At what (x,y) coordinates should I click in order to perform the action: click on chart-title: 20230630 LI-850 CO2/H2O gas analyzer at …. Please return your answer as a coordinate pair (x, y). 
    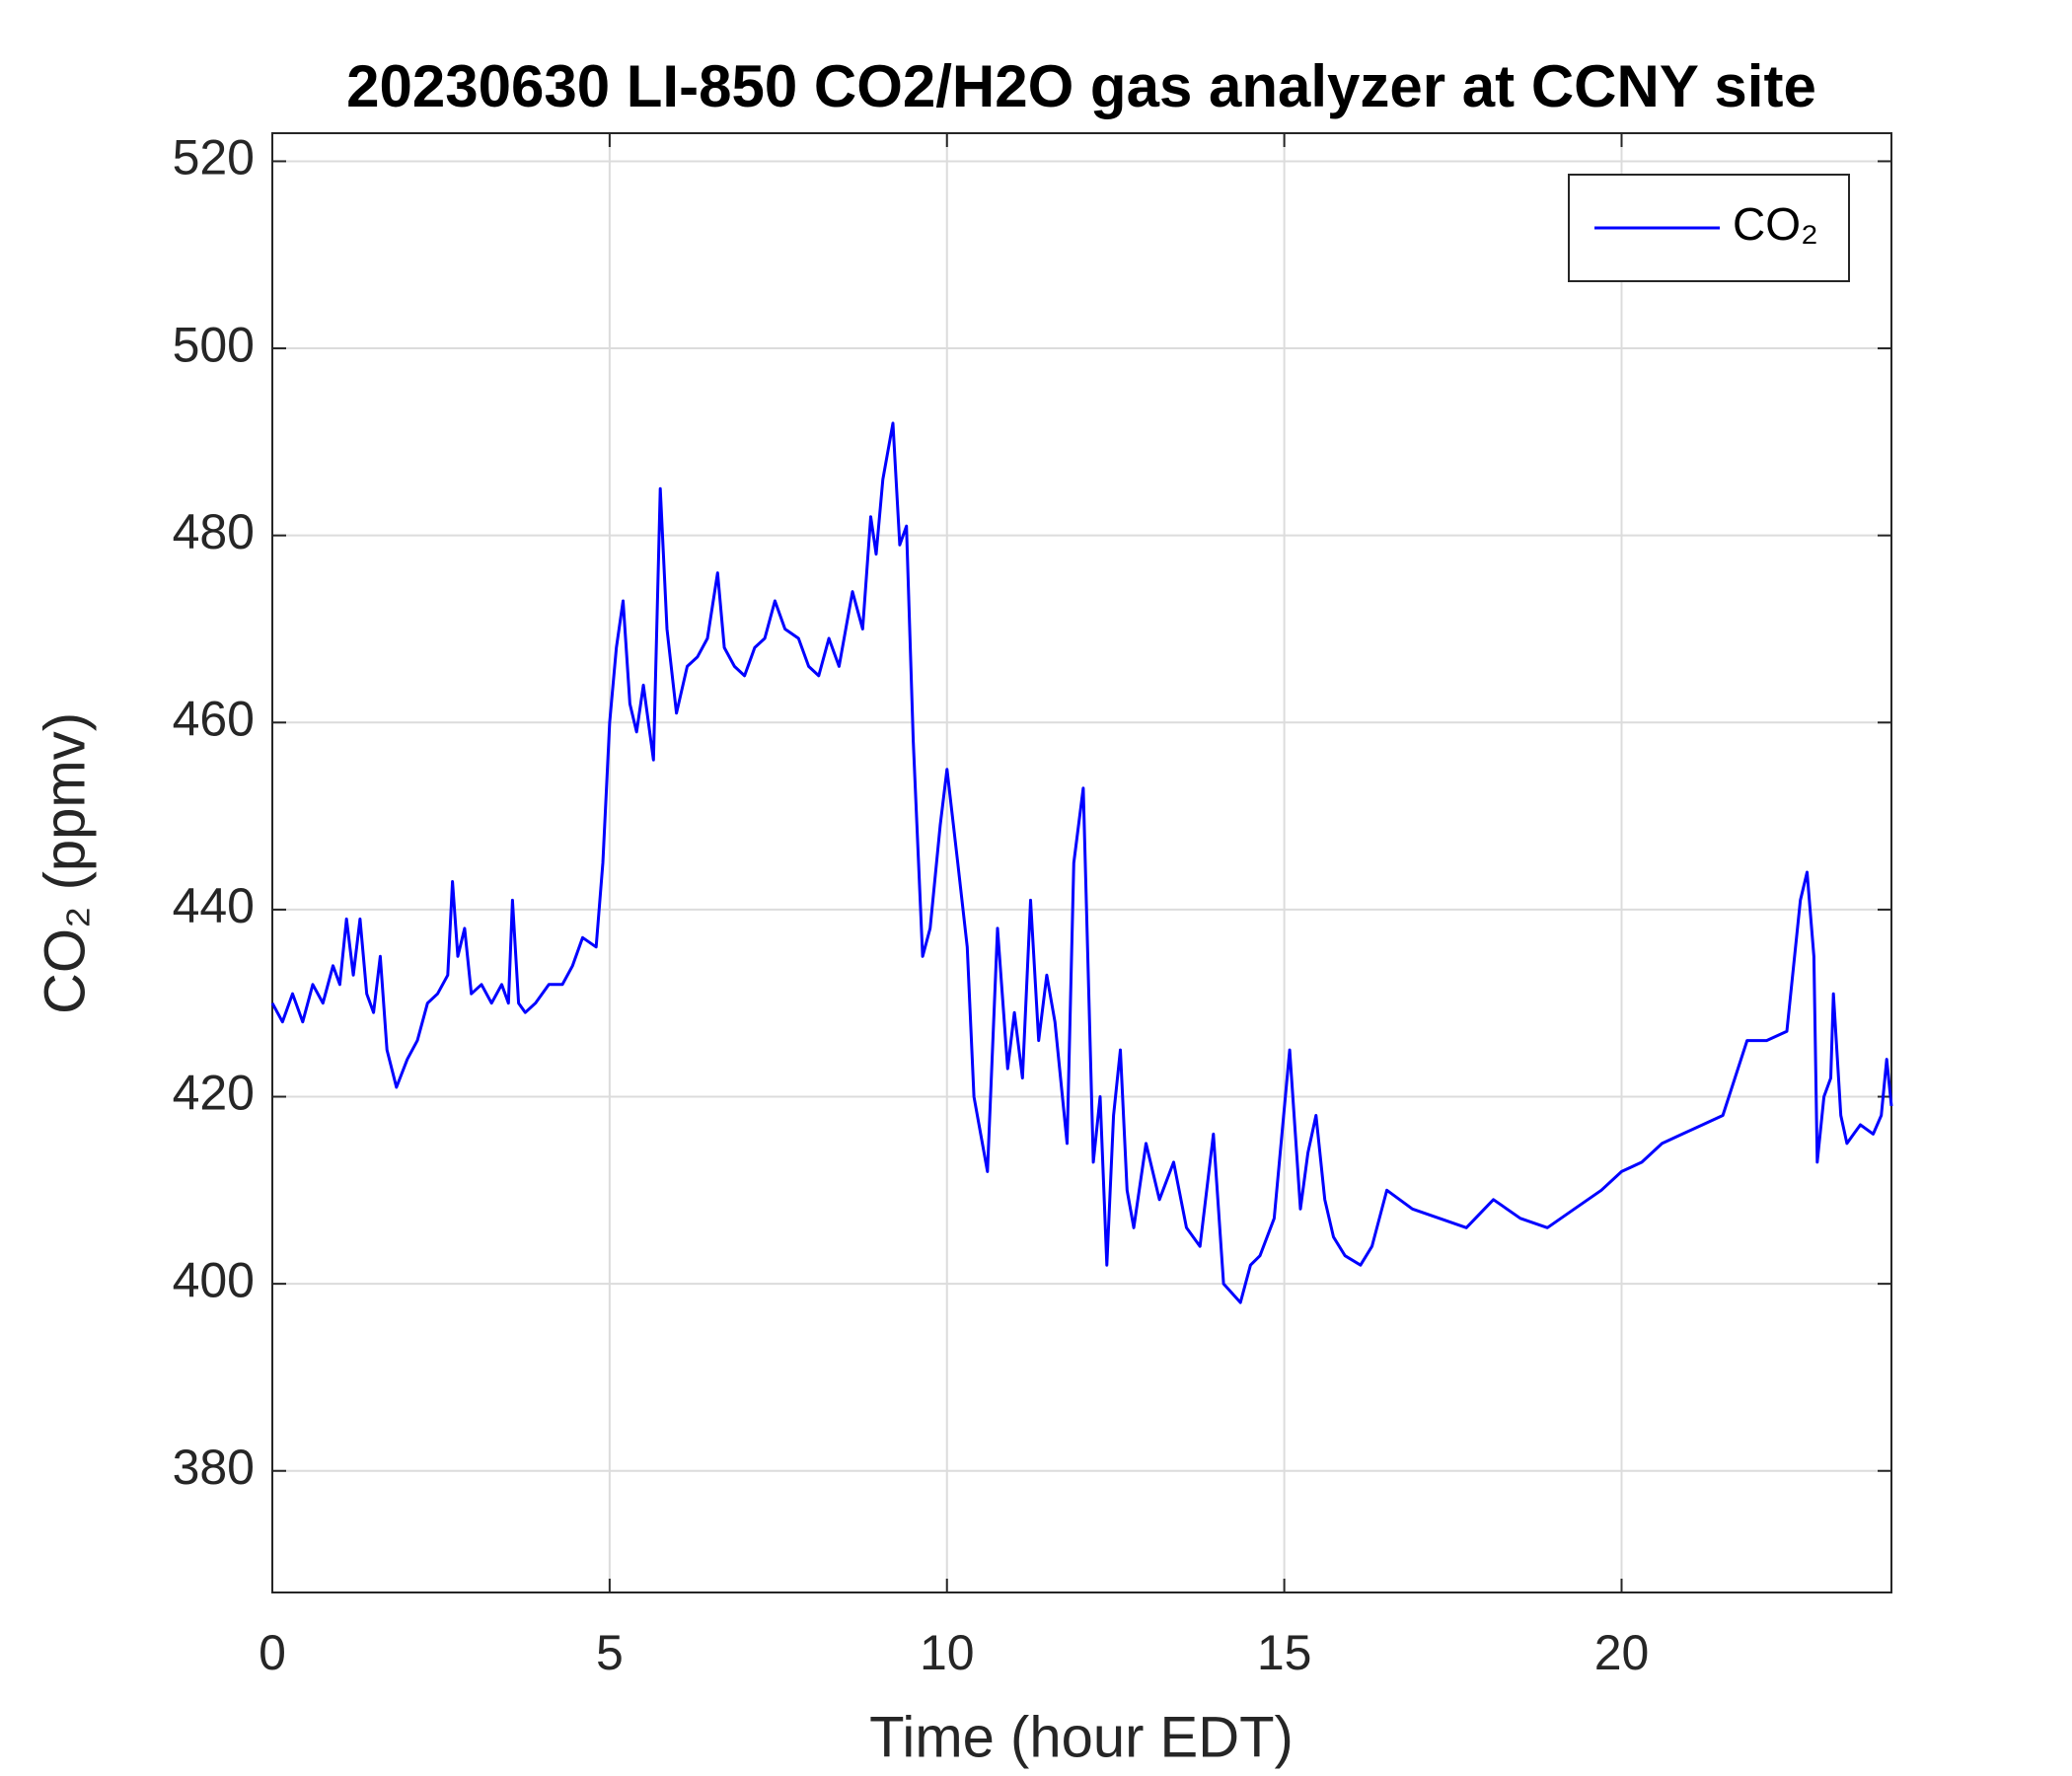
    Looking at the image, I should click on (1081, 86).